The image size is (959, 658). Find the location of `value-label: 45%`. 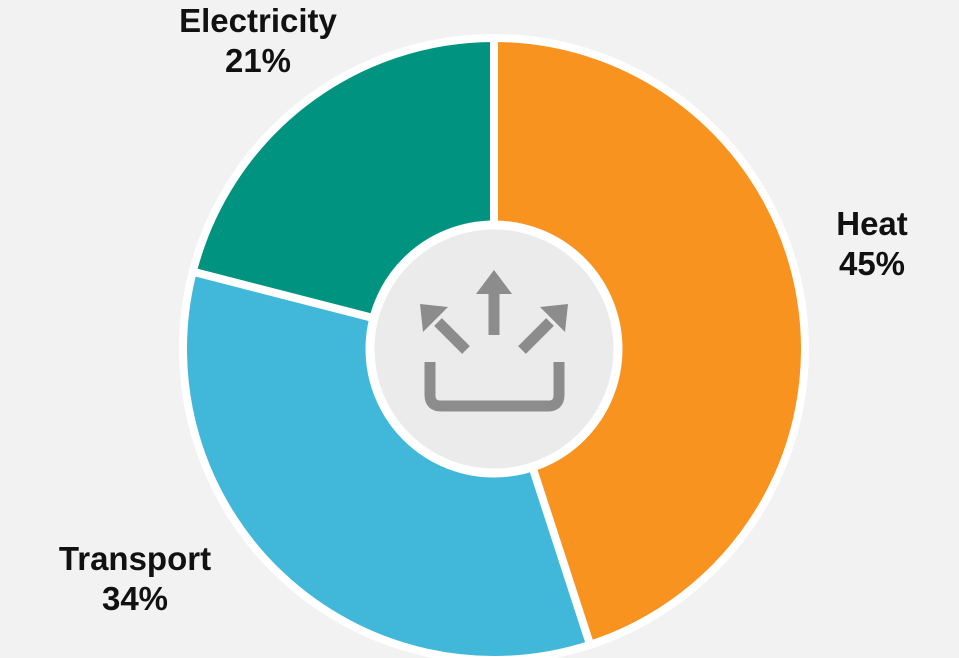

value-label: 45% is located at coordinates (872, 263).